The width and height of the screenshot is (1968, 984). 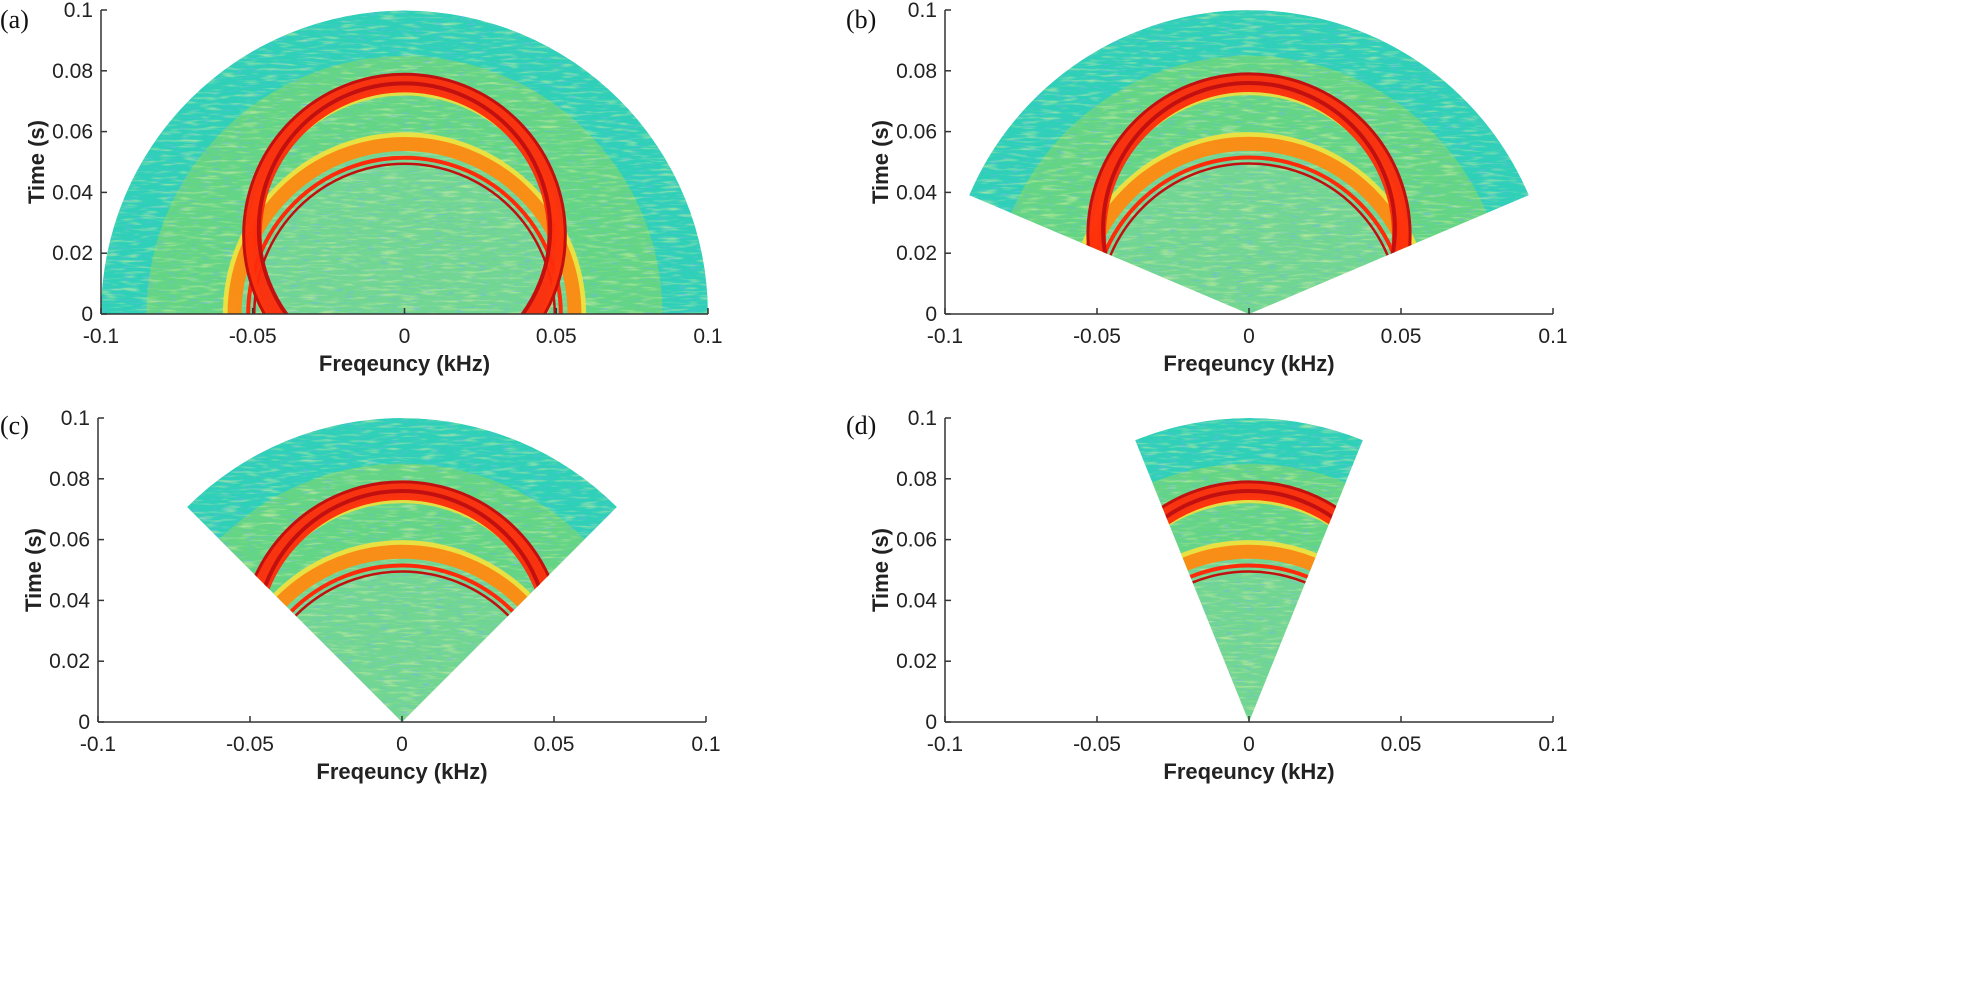 What do you see at coordinates (861, 425) in the screenshot?
I see `panel-letter: (d)` at bounding box center [861, 425].